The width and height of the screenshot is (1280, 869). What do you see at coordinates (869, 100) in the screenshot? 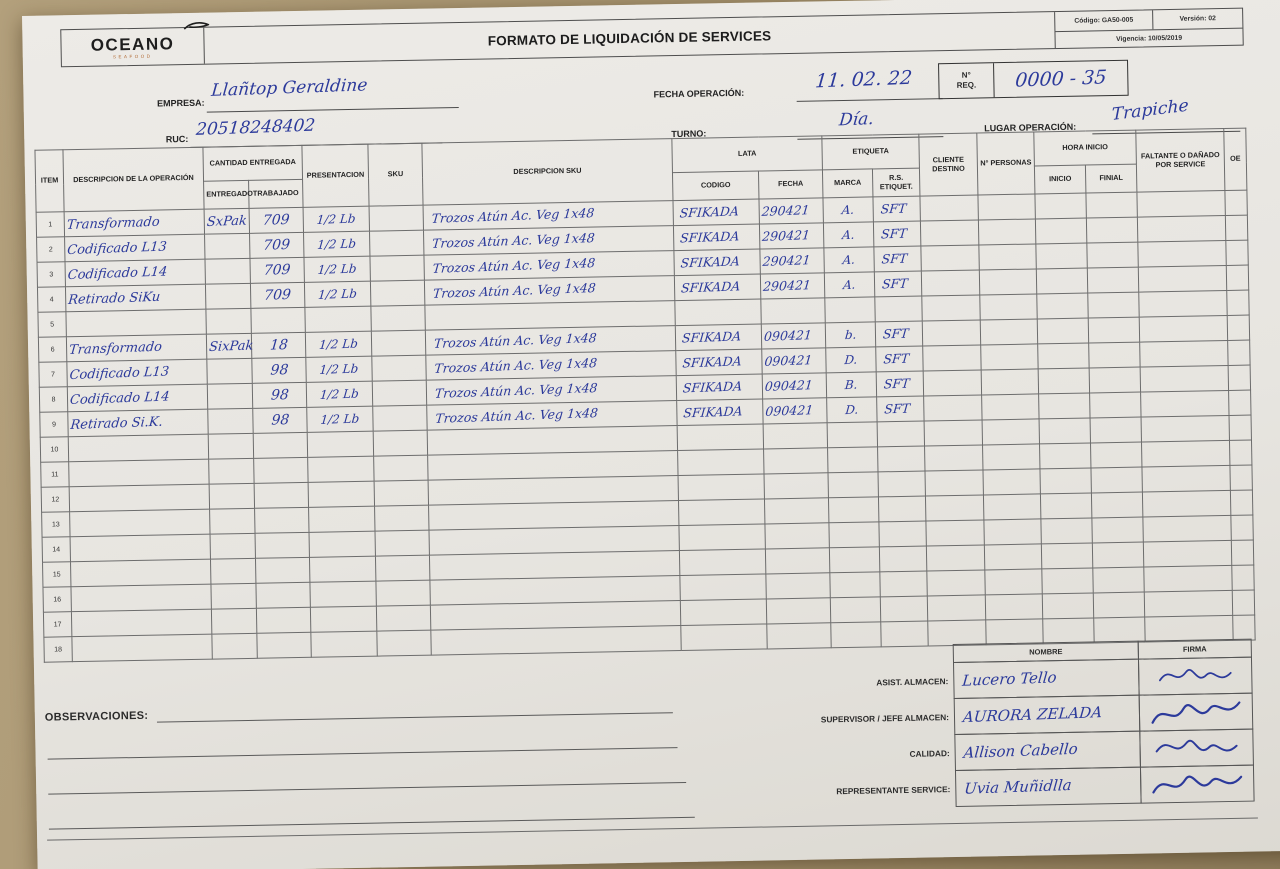
I see `fecha-operacion-line` at bounding box center [869, 100].